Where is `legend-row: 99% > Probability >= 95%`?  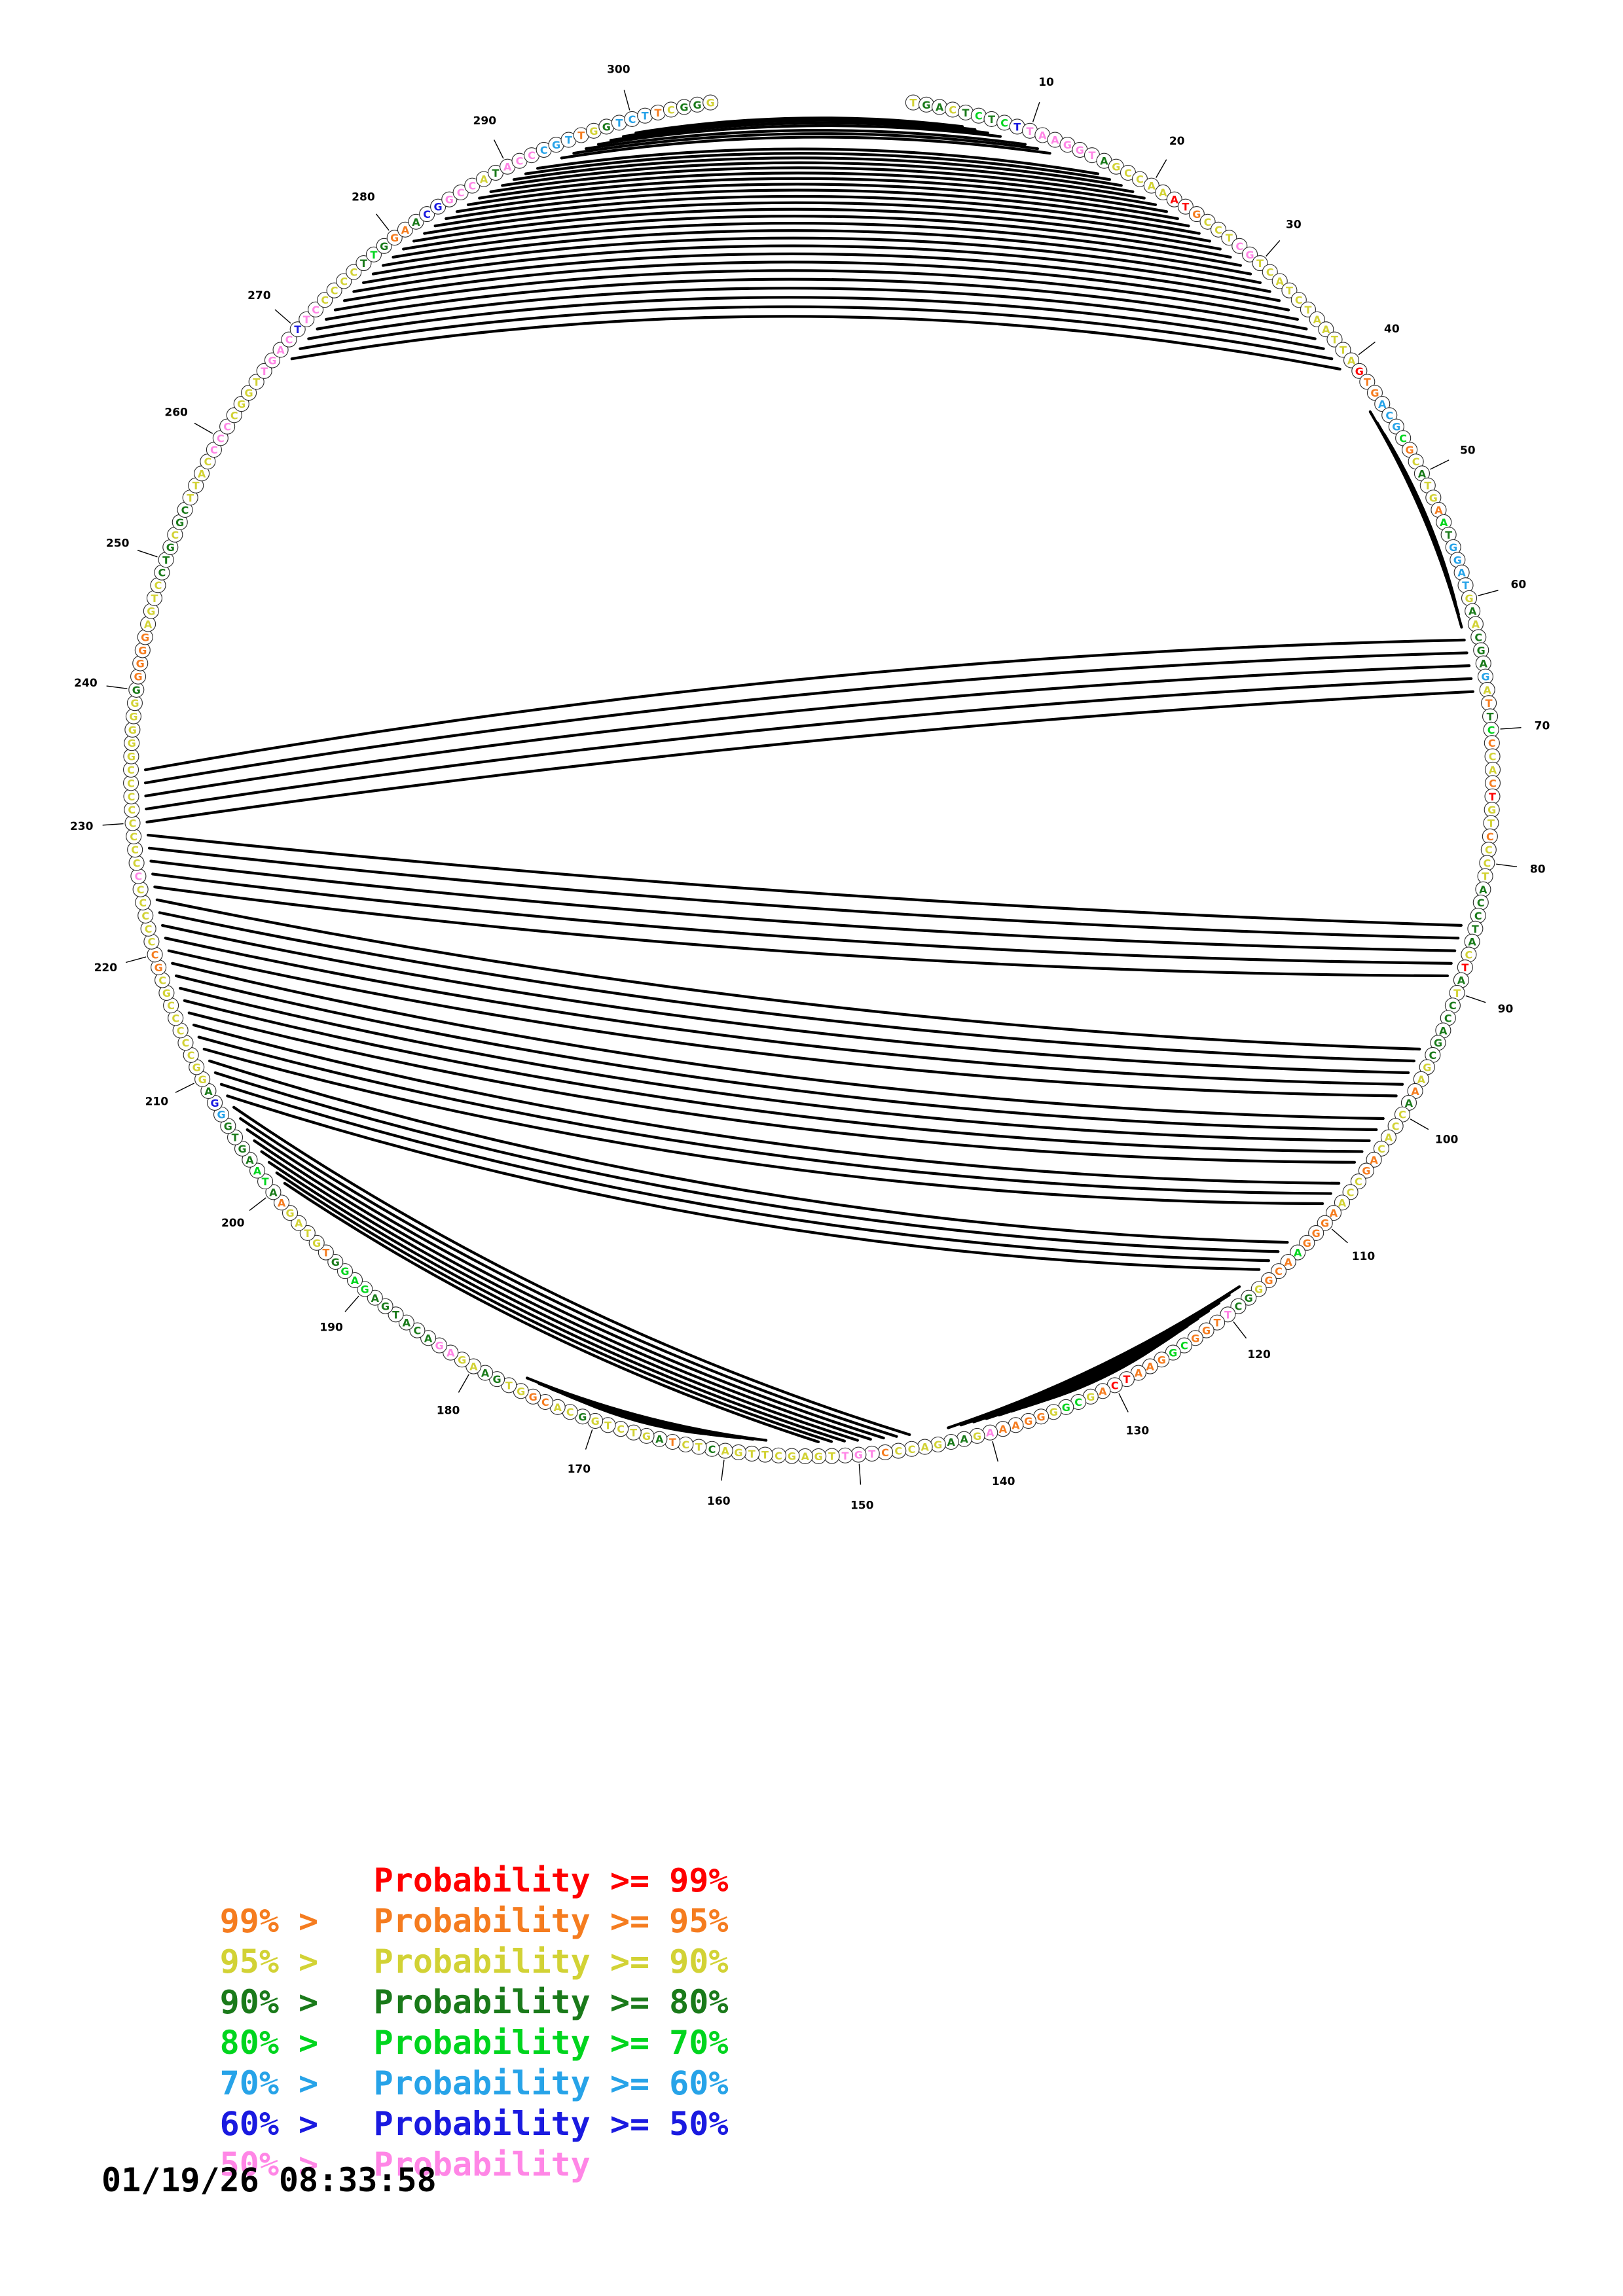
legend-row: 99% > Probability >= 95% is located at coordinates (811, 1900).